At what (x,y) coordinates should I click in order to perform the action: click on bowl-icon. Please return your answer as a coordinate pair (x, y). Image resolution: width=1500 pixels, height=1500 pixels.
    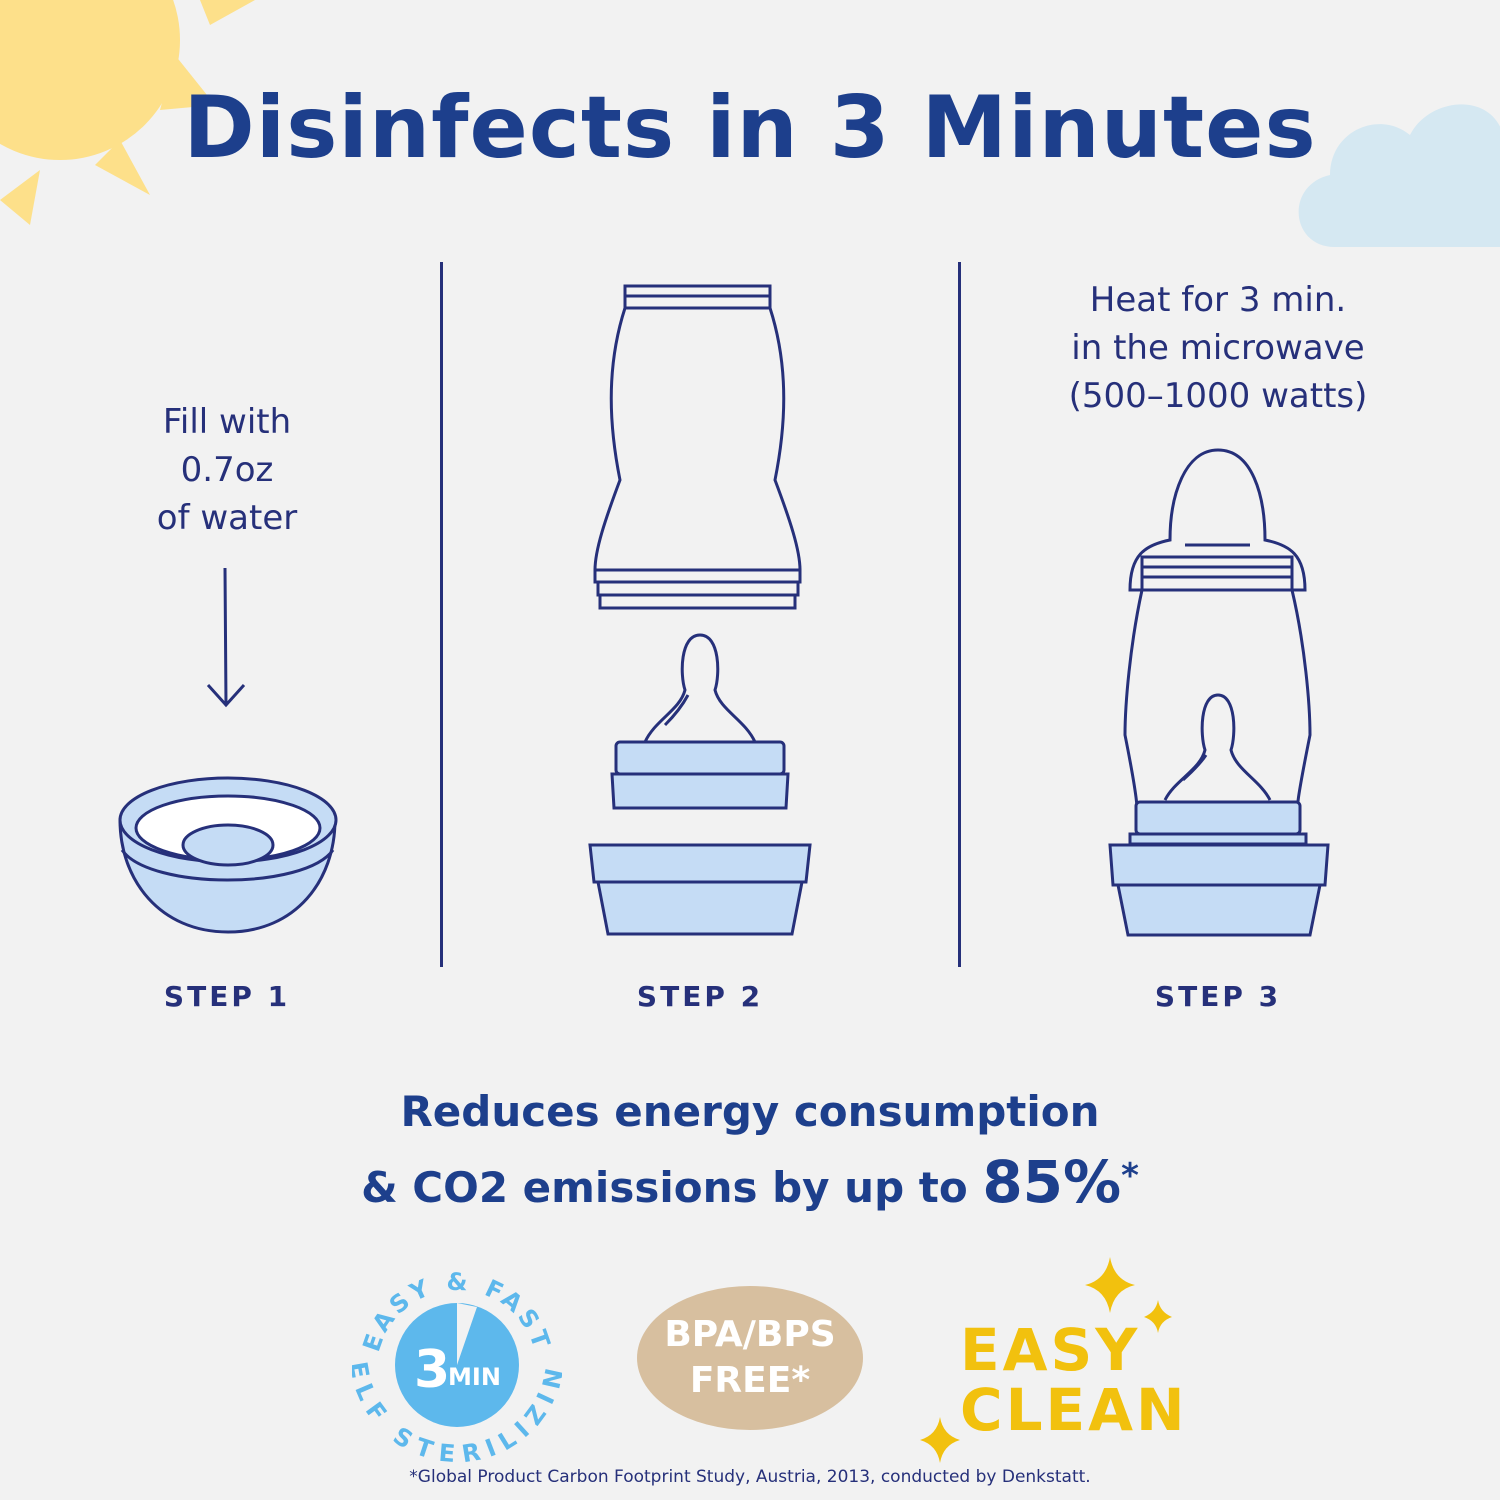
    Looking at the image, I should click on (228, 855).